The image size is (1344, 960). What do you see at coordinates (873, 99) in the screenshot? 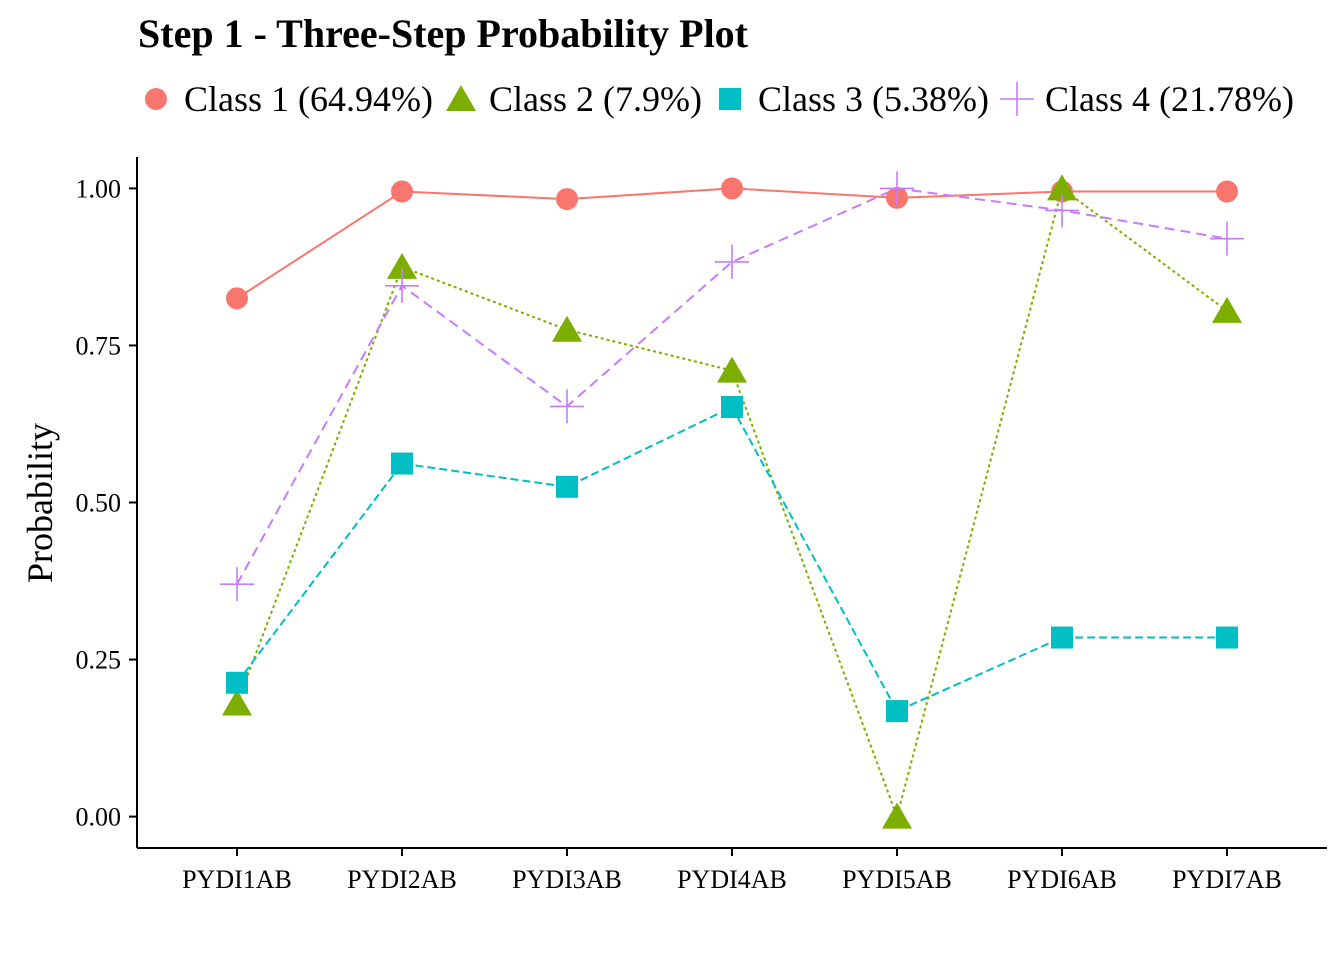
I see `legend-label: Class 3 (5.38%)` at bounding box center [873, 99].